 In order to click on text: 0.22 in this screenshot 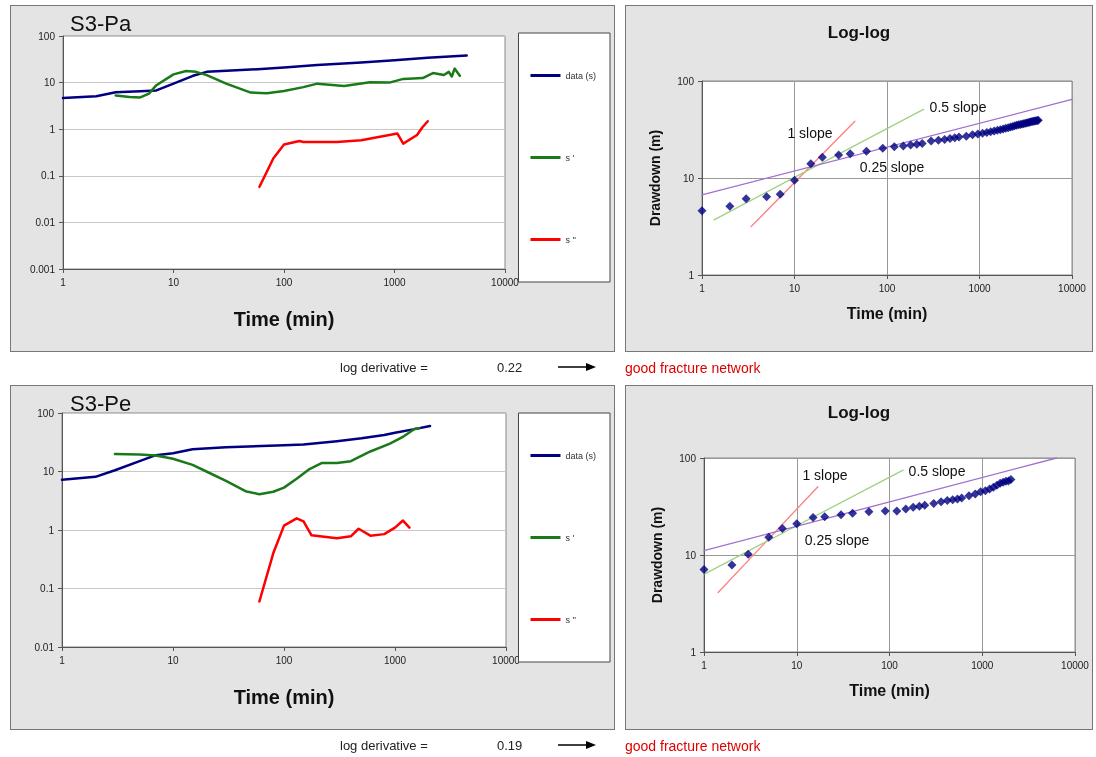, I will do `click(510, 367)`.